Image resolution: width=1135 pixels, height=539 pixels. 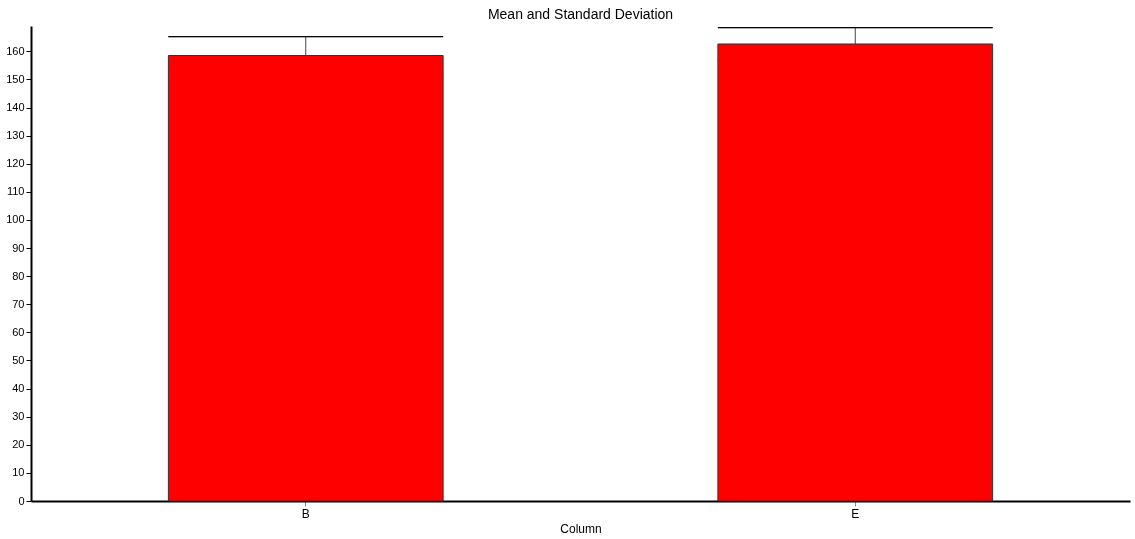 What do you see at coordinates (18, 275) in the screenshot?
I see `y-tick-label: 80` at bounding box center [18, 275].